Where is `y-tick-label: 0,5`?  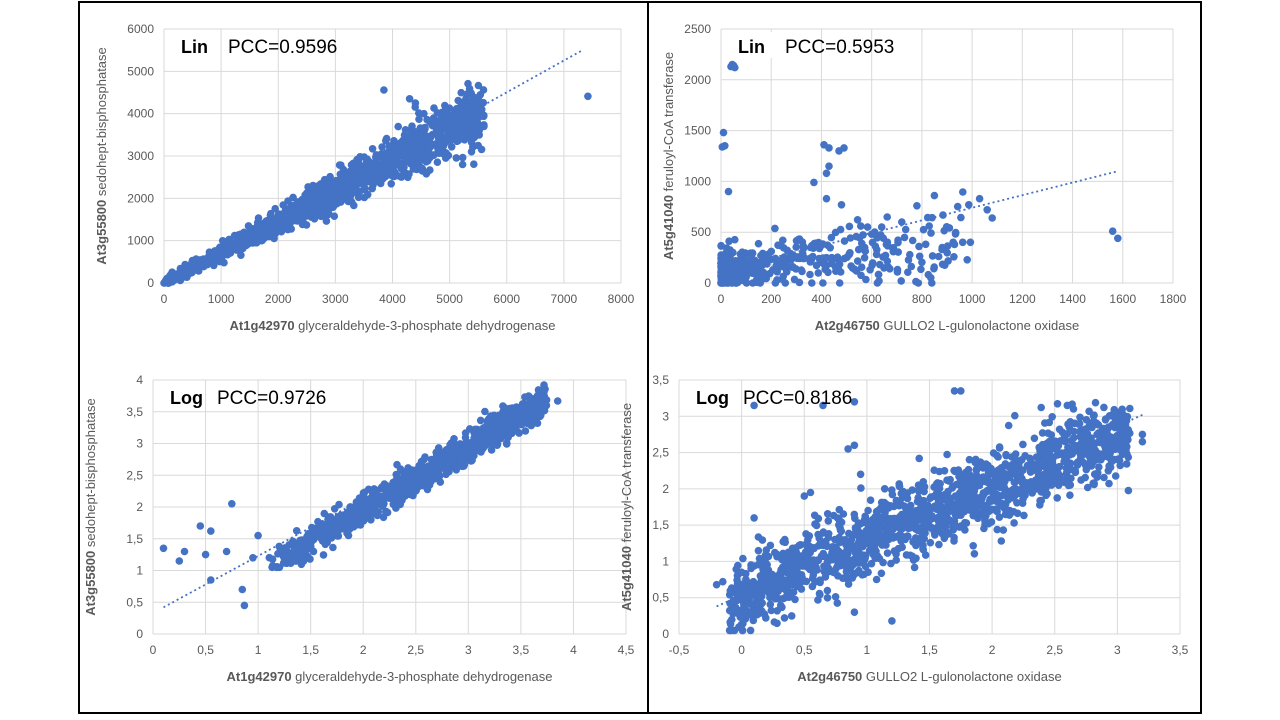 y-tick-label: 0,5 is located at coordinates (134, 602).